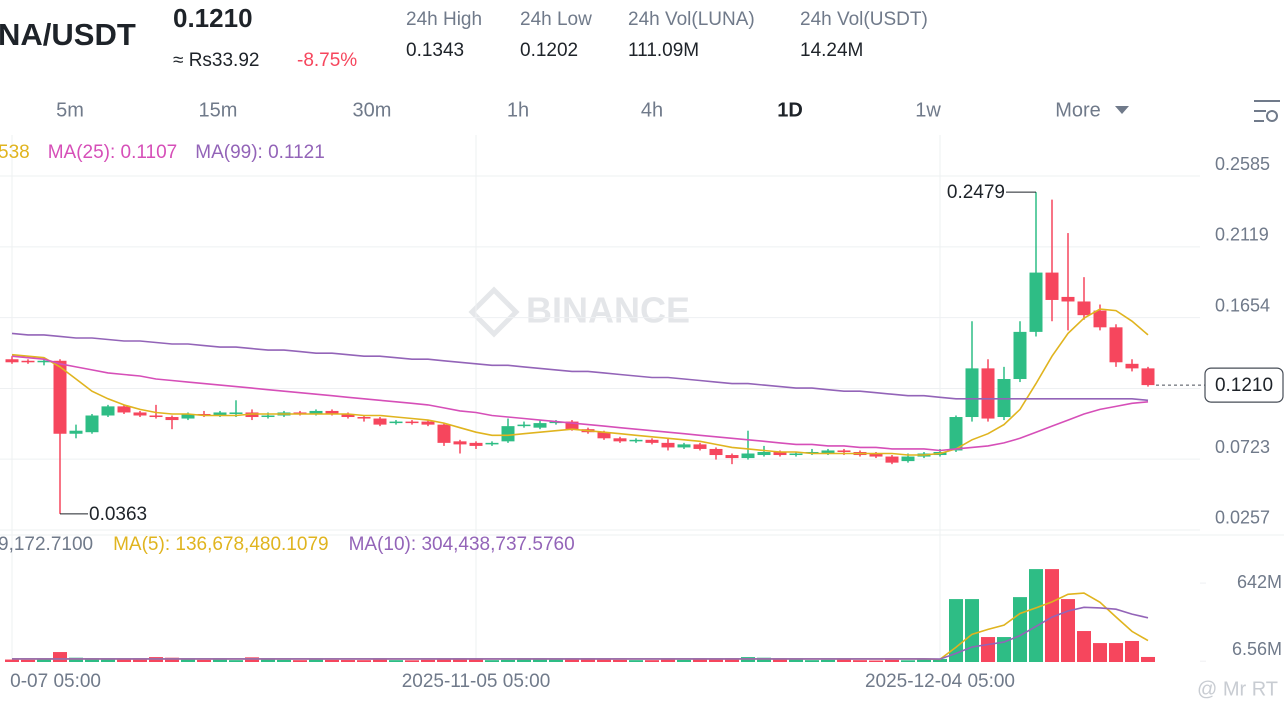 Image resolution: width=1284 pixels, height=715 pixels. Describe the element at coordinates (1122, 110) in the screenshot. I see `dropdown-arrow` at that location.